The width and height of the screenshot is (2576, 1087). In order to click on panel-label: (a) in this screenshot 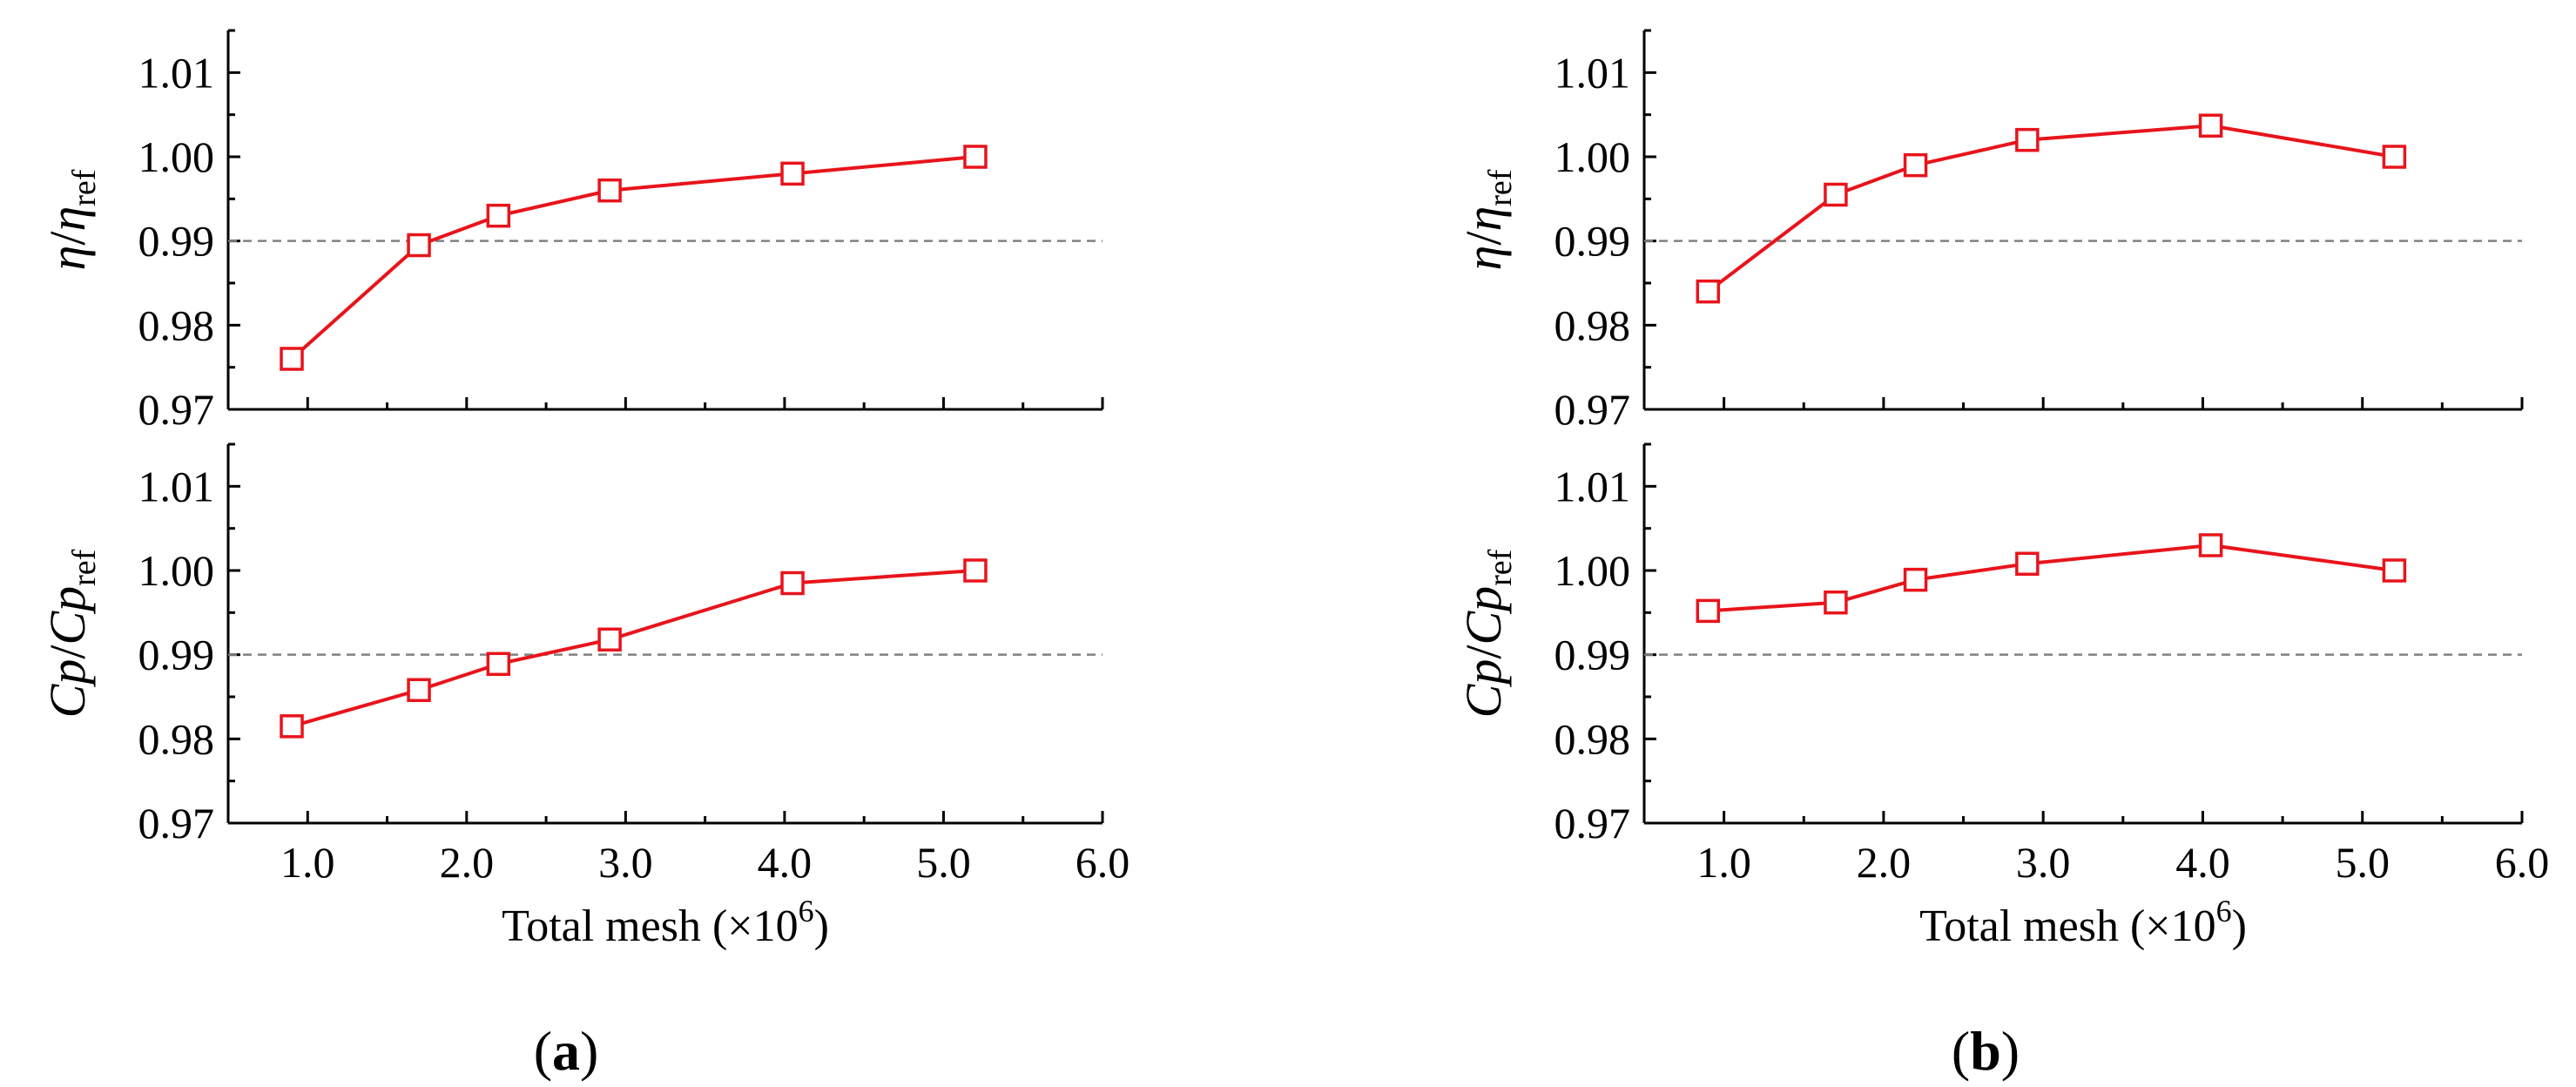, I will do `click(566, 1051)`.